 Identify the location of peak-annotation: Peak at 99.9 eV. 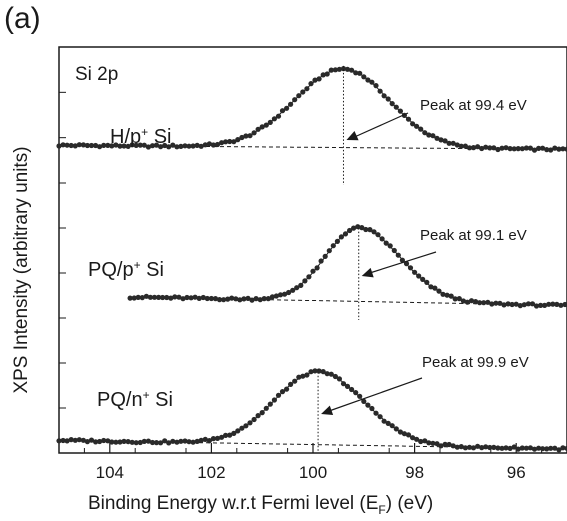
(475, 362).